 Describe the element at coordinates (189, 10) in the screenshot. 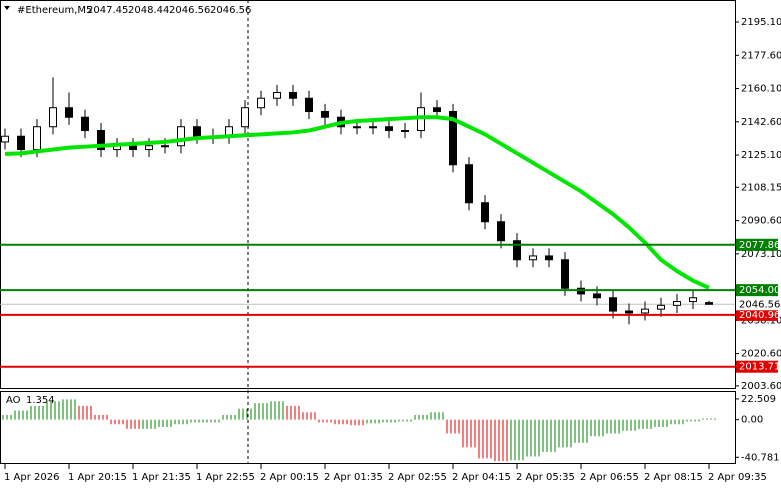

I see `last-low: 2046.56` at that location.